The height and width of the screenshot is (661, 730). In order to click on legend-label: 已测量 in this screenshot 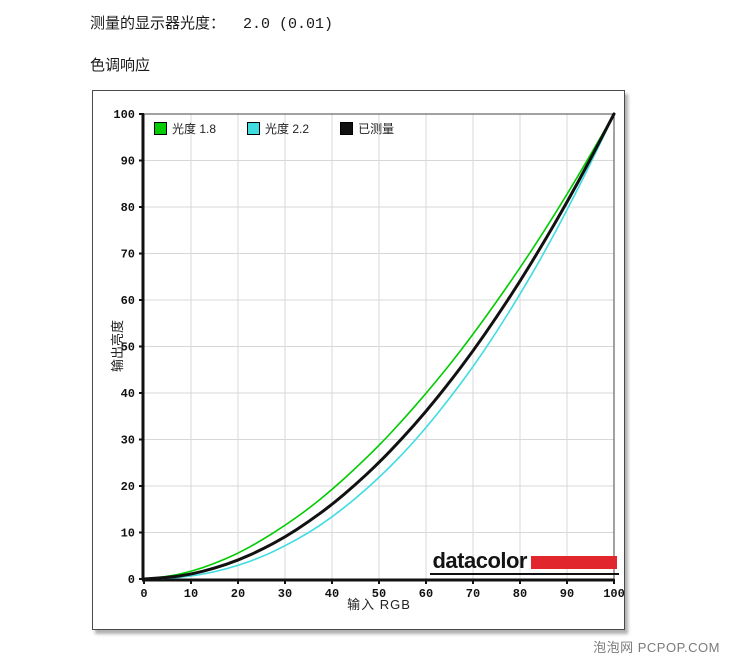, I will do `click(376, 129)`.